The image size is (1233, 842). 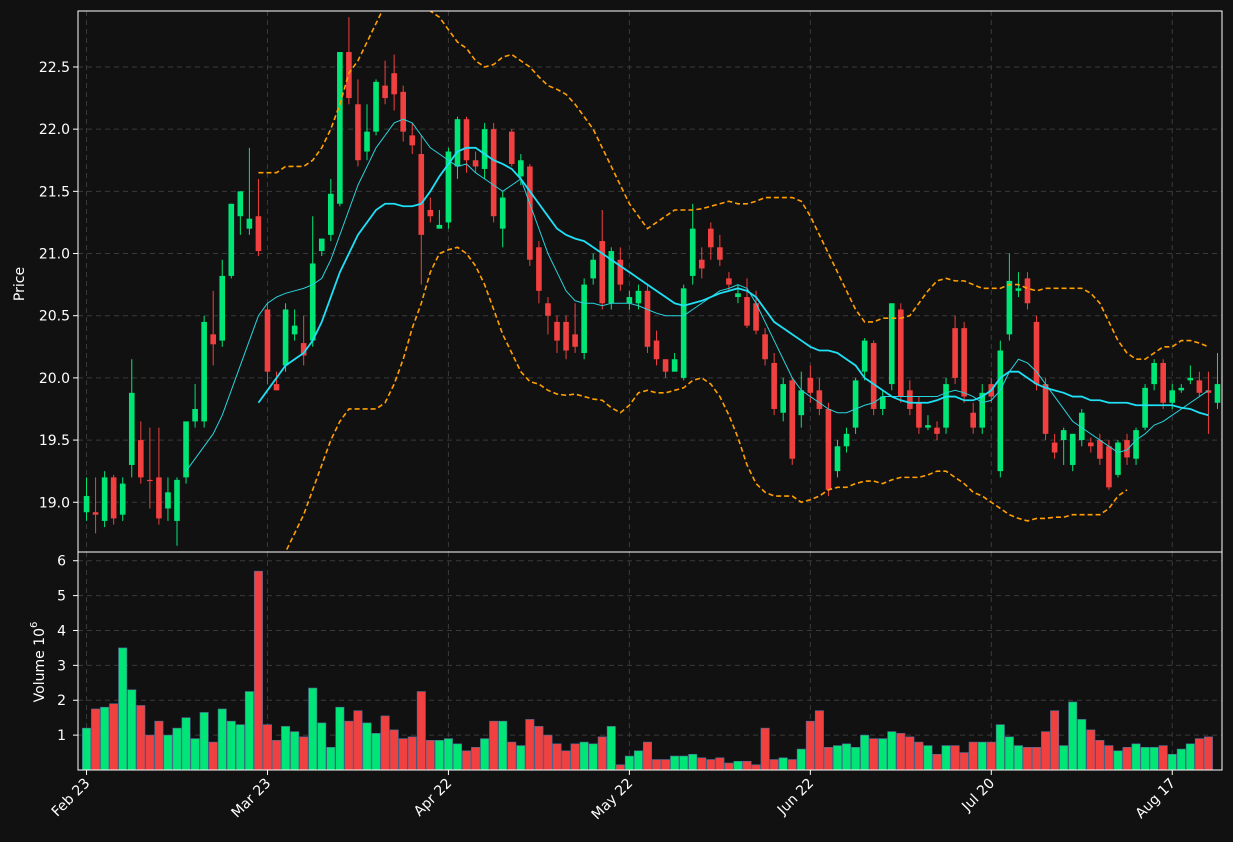 What do you see at coordinates (252, 799) in the screenshot?
I see `x-tick-label: Mar 23` at bounding box center [252, 799].